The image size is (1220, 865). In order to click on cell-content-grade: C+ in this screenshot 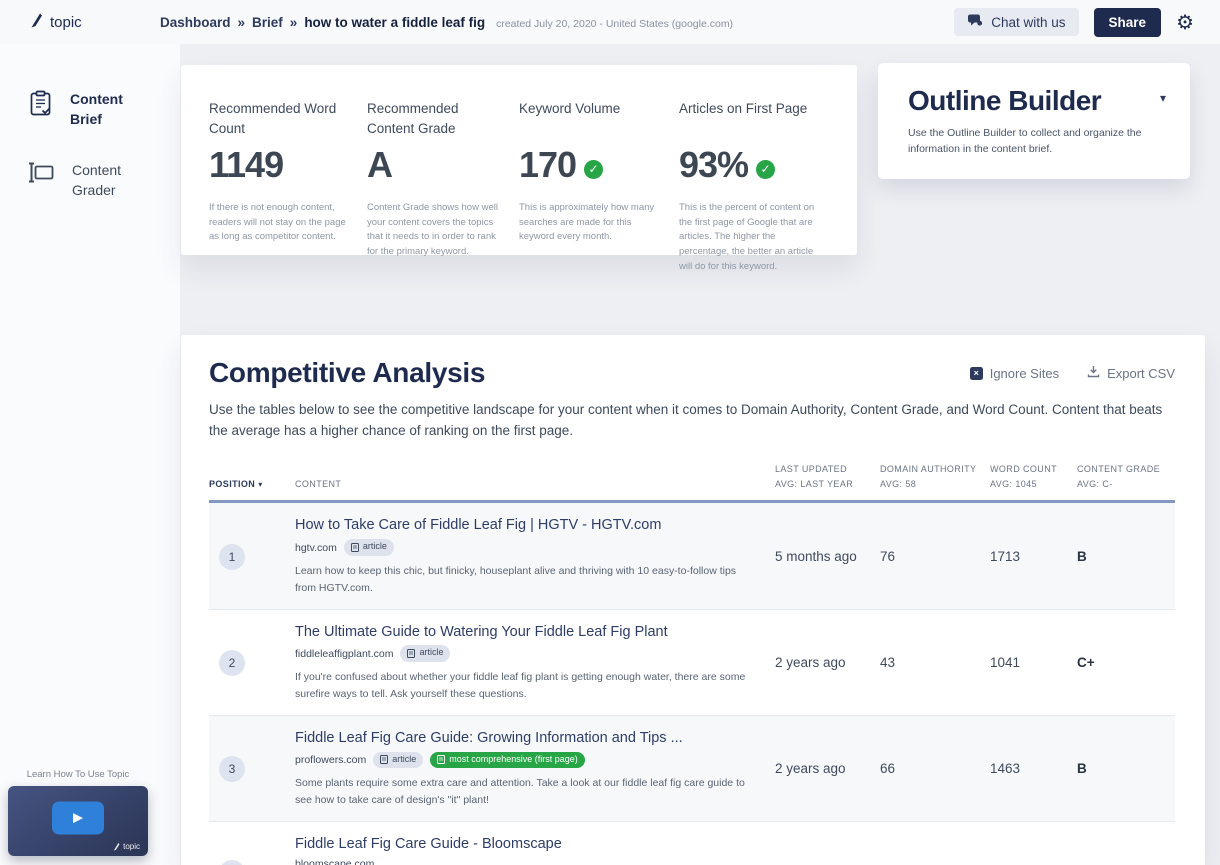, I will do `click(1086, 663)`.